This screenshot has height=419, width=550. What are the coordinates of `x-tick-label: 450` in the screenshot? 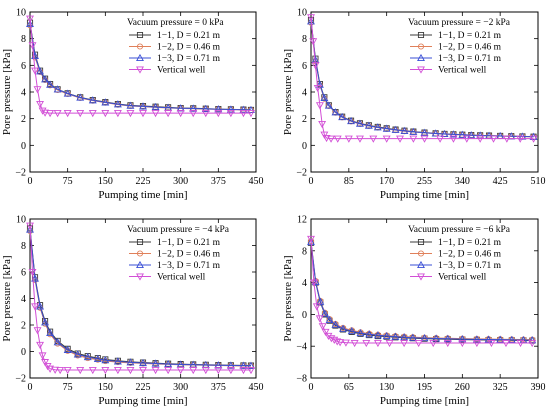 It's located at (256, 387).